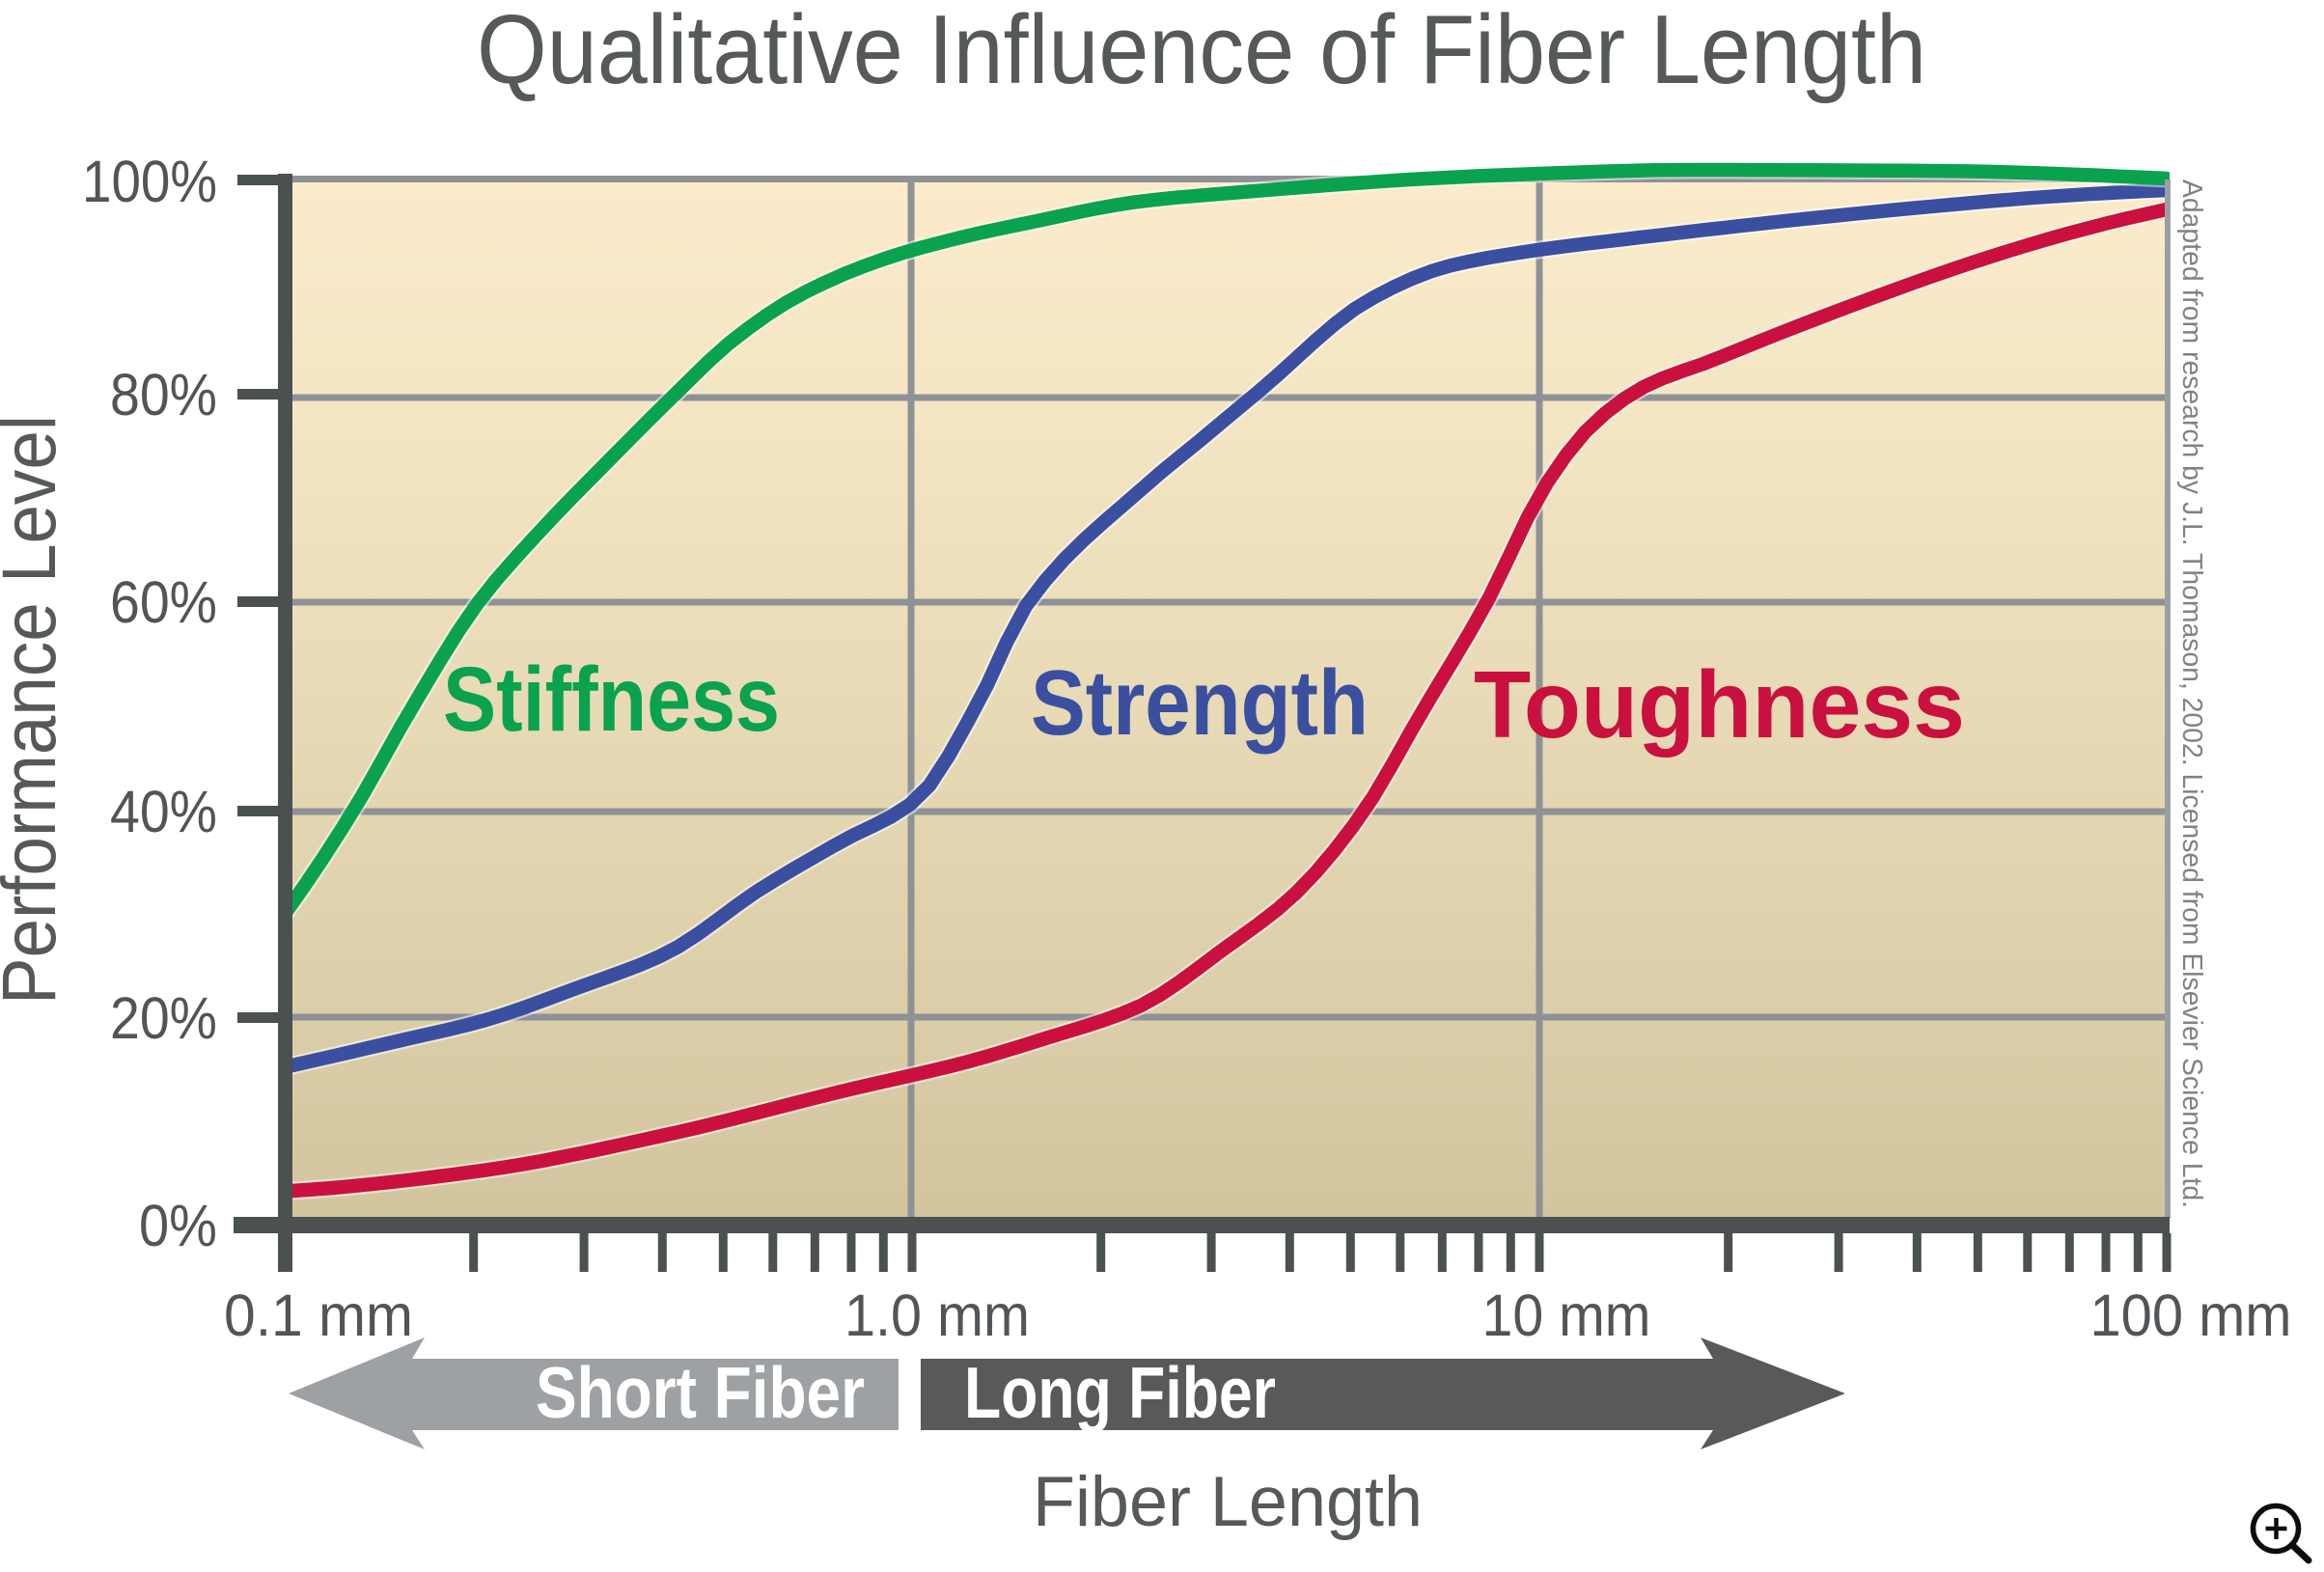  What do you see at coordinates (2191, 1315) in the screenshot?
I see `svg-text: 100 mm` at bounding box center [2191, 1315].